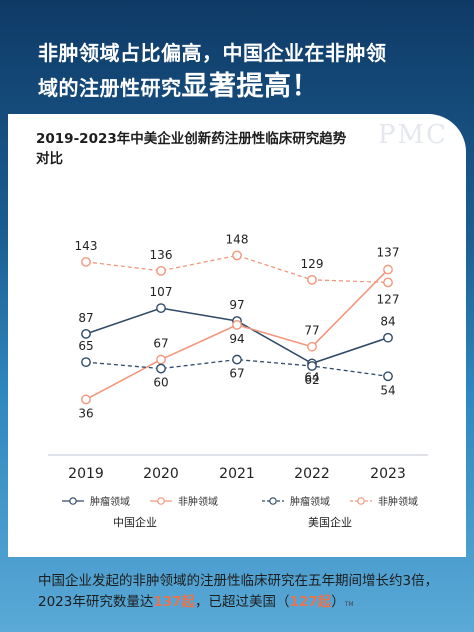 The height and width of the screenshot is (632, 474). What do you see at coordinates (236, 339) in the screenshot?
I see `data-label: 94` at bounding box center [236, 339].